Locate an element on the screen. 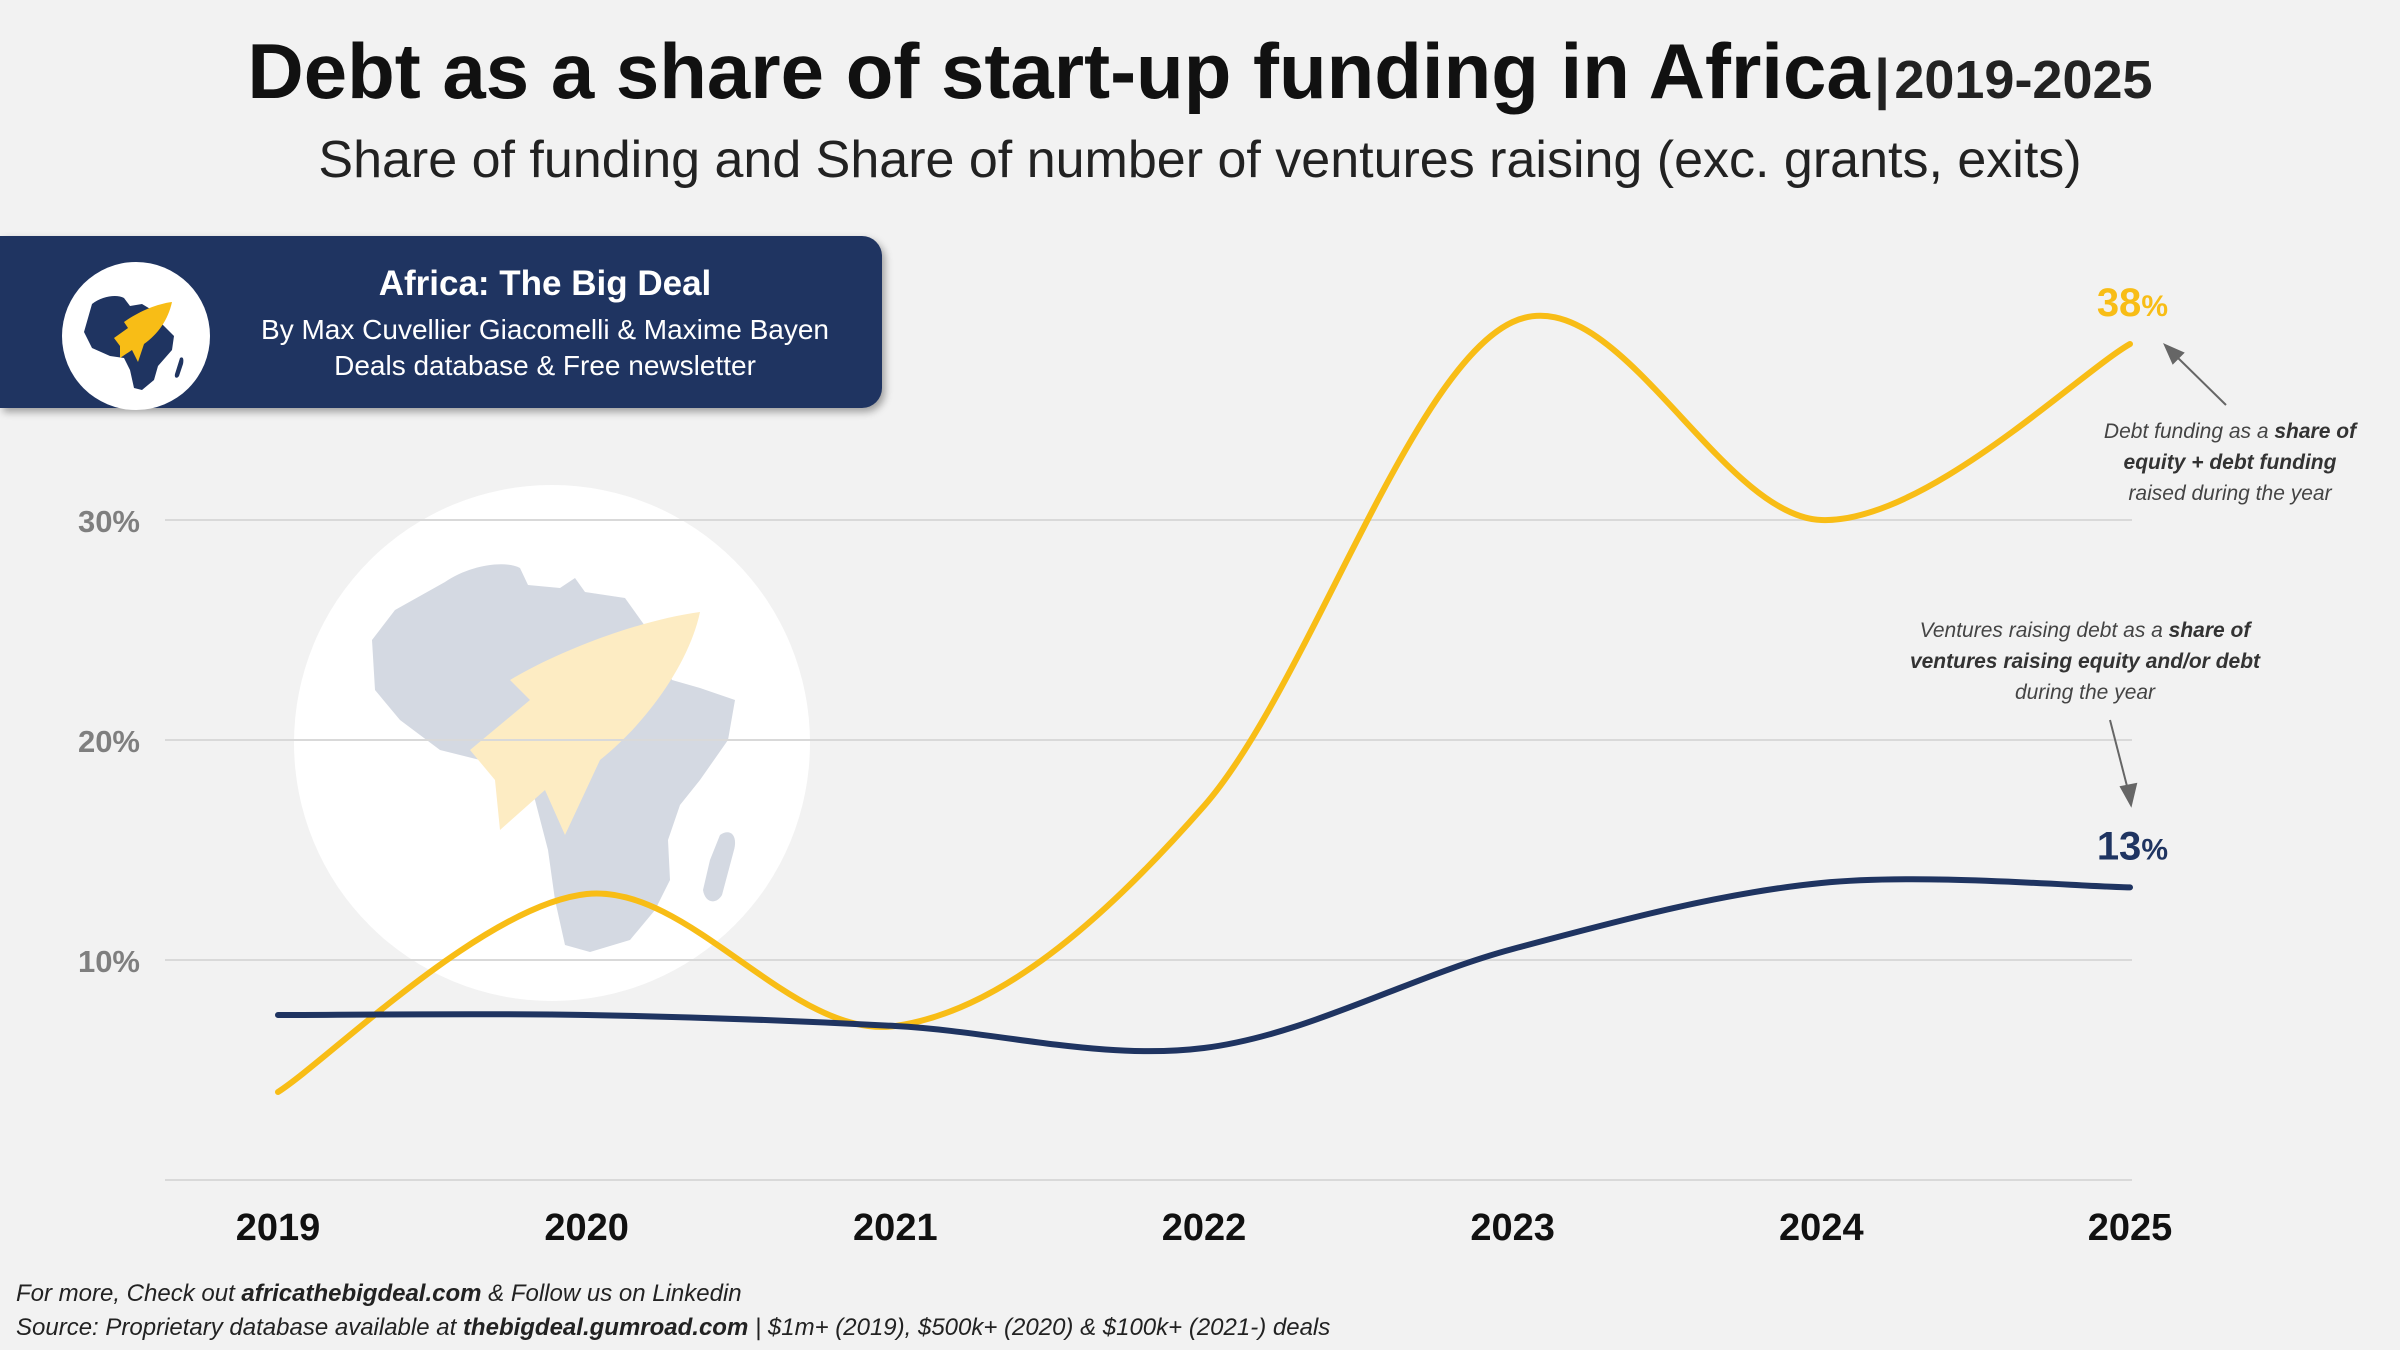  x-tick-label: 2021 is located at coordinates (895, 1228).